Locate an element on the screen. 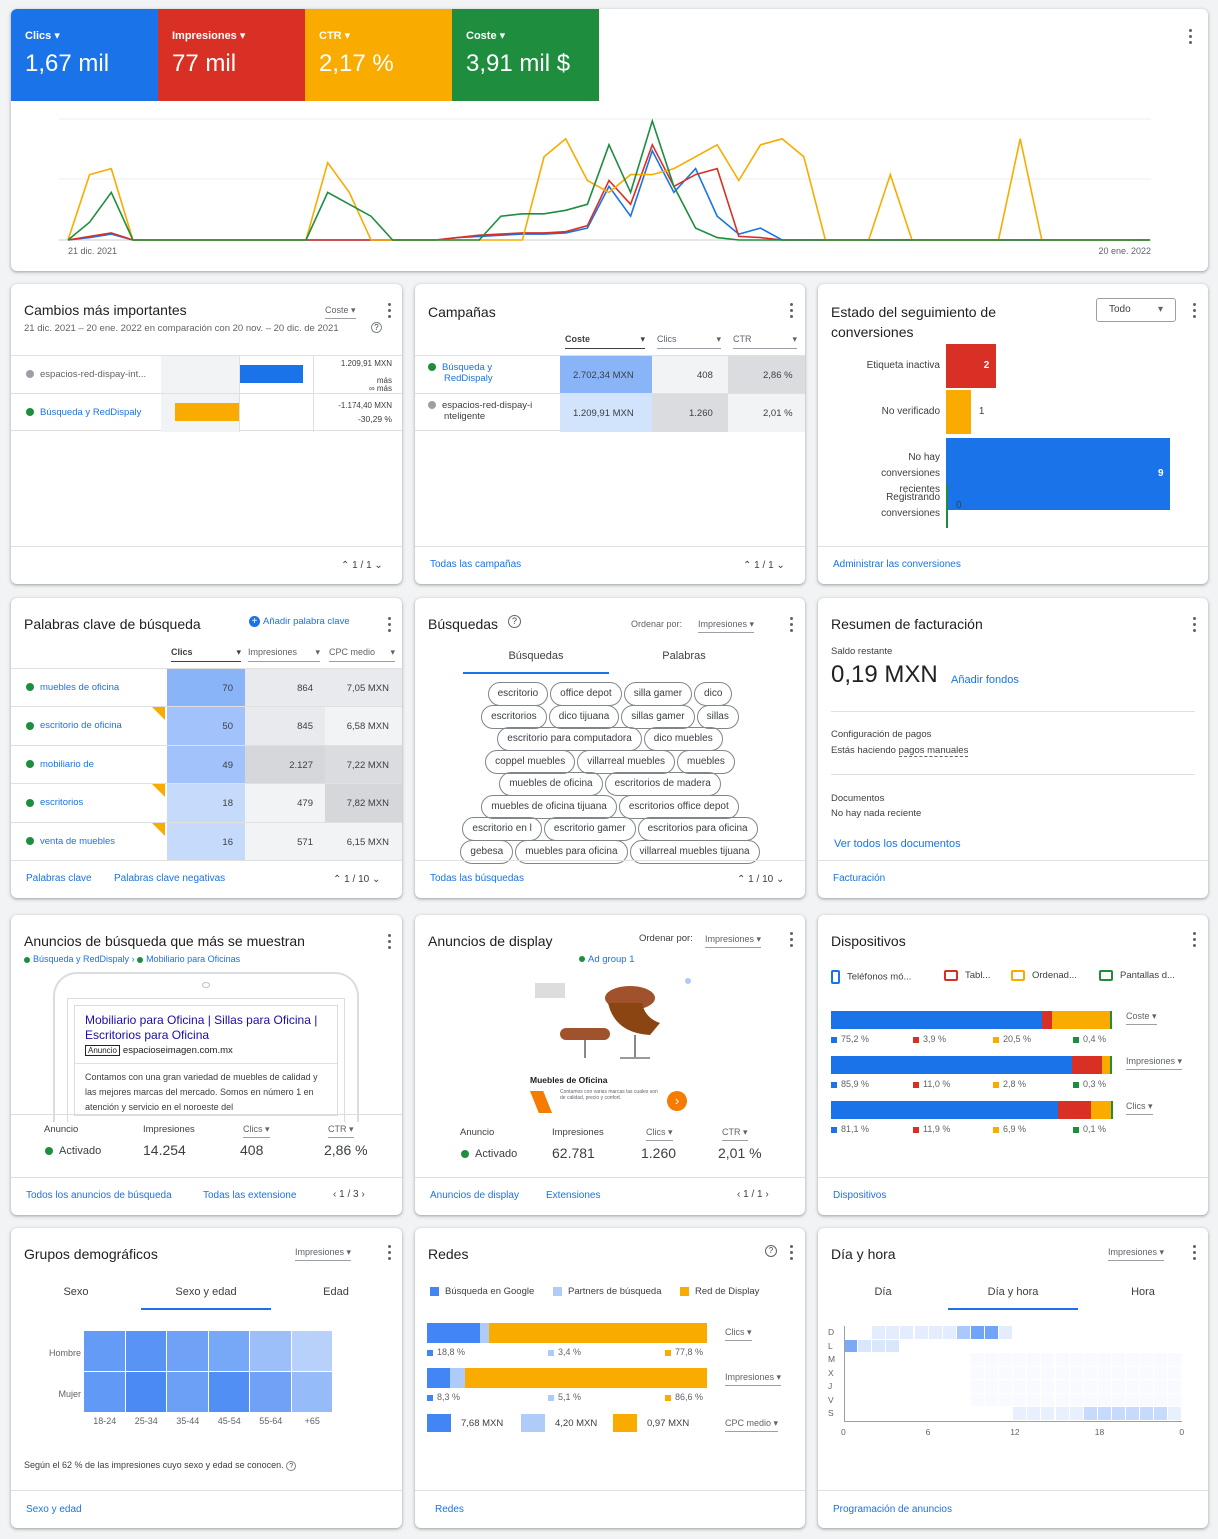 The height and width of the screenshot is (1539, 1218). search-term-chip: escritorio is located at coordinates (518, 694).